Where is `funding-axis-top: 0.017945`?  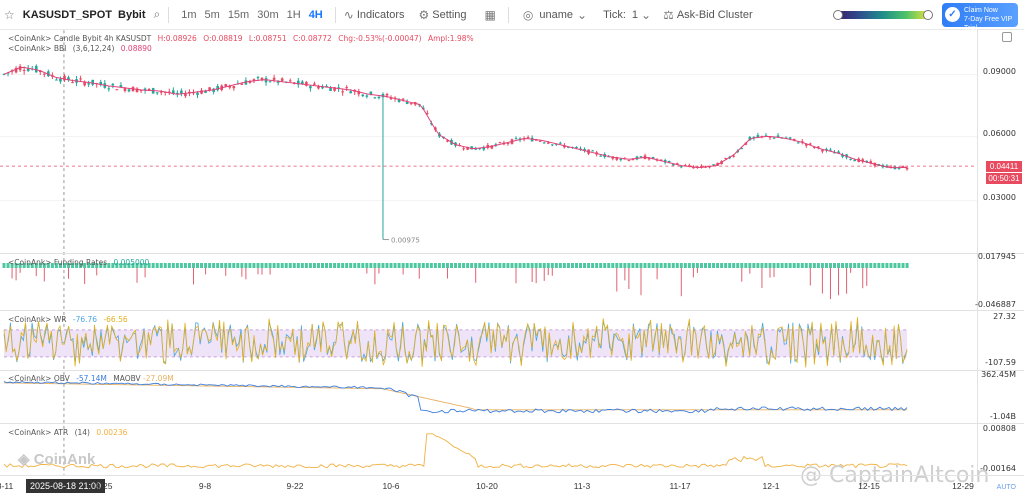 funding-axis-top: 0.017945 is located at coordinates (996, 256).